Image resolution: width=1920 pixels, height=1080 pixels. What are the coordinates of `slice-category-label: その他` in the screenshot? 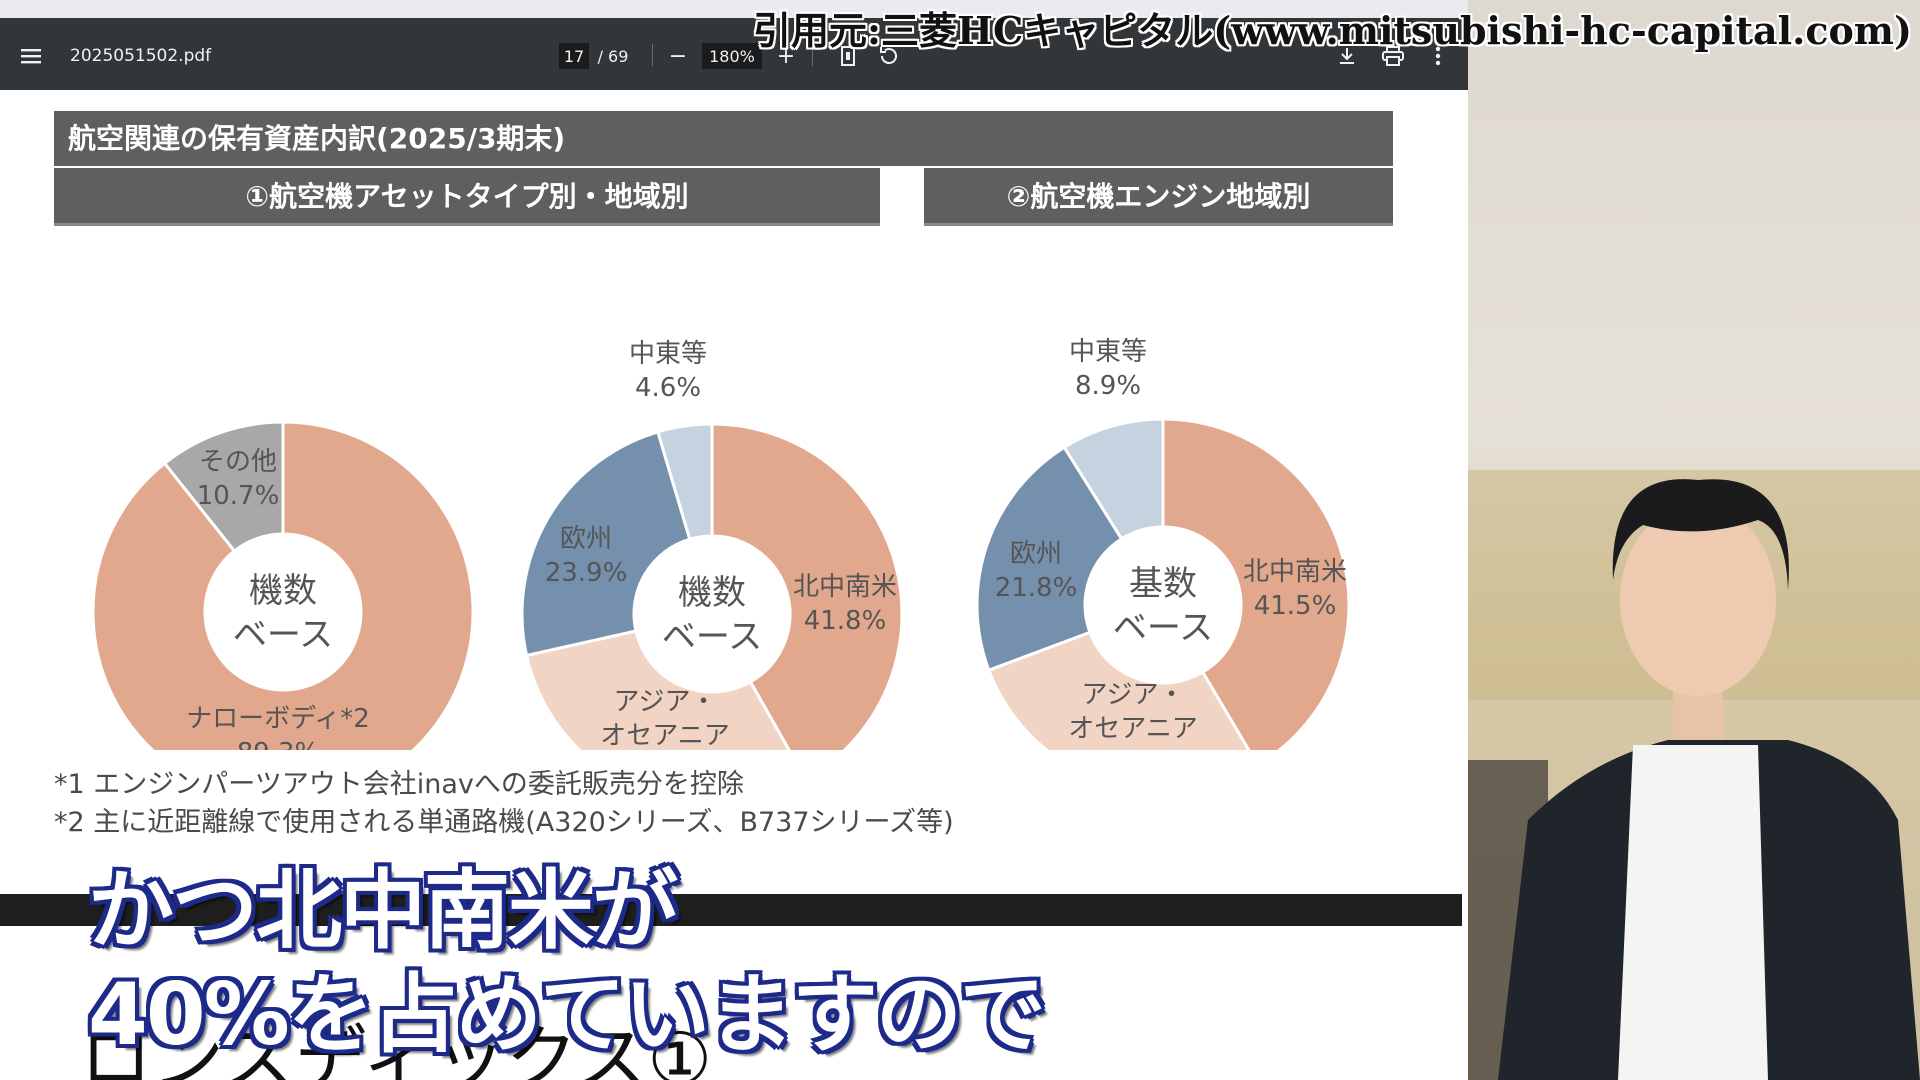 It's located at (238, 462).